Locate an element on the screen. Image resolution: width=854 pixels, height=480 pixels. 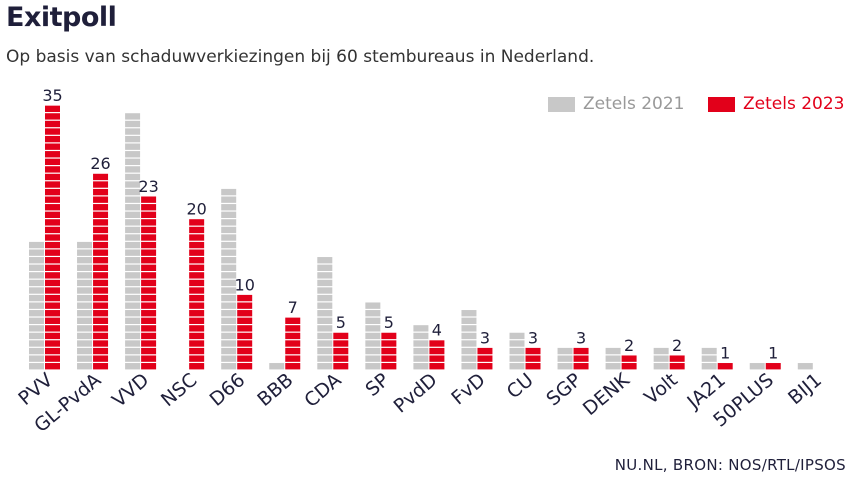
bar-2023-gl-pvda is located at coordinates (101, 271).